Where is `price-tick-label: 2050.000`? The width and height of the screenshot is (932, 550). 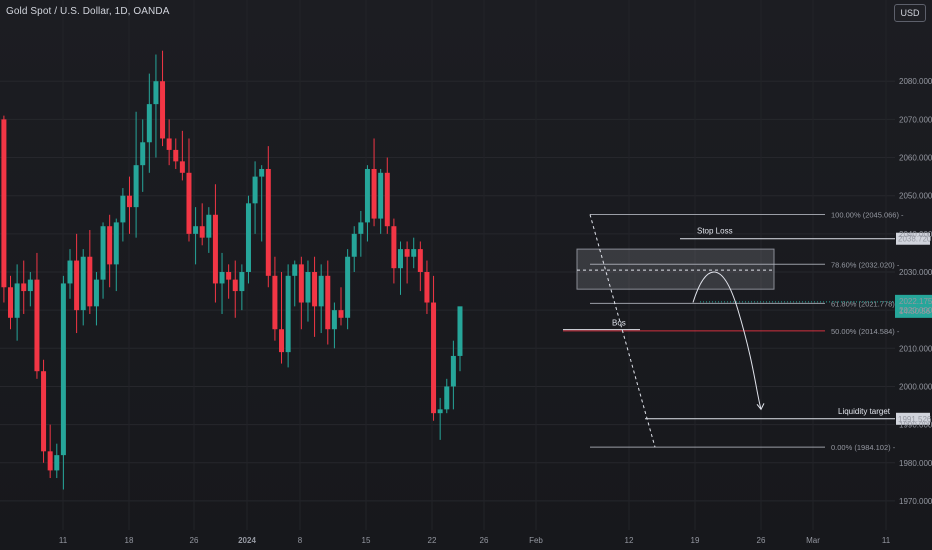
price-tick-label: 2050.000 is located at coordinates (915, 196).